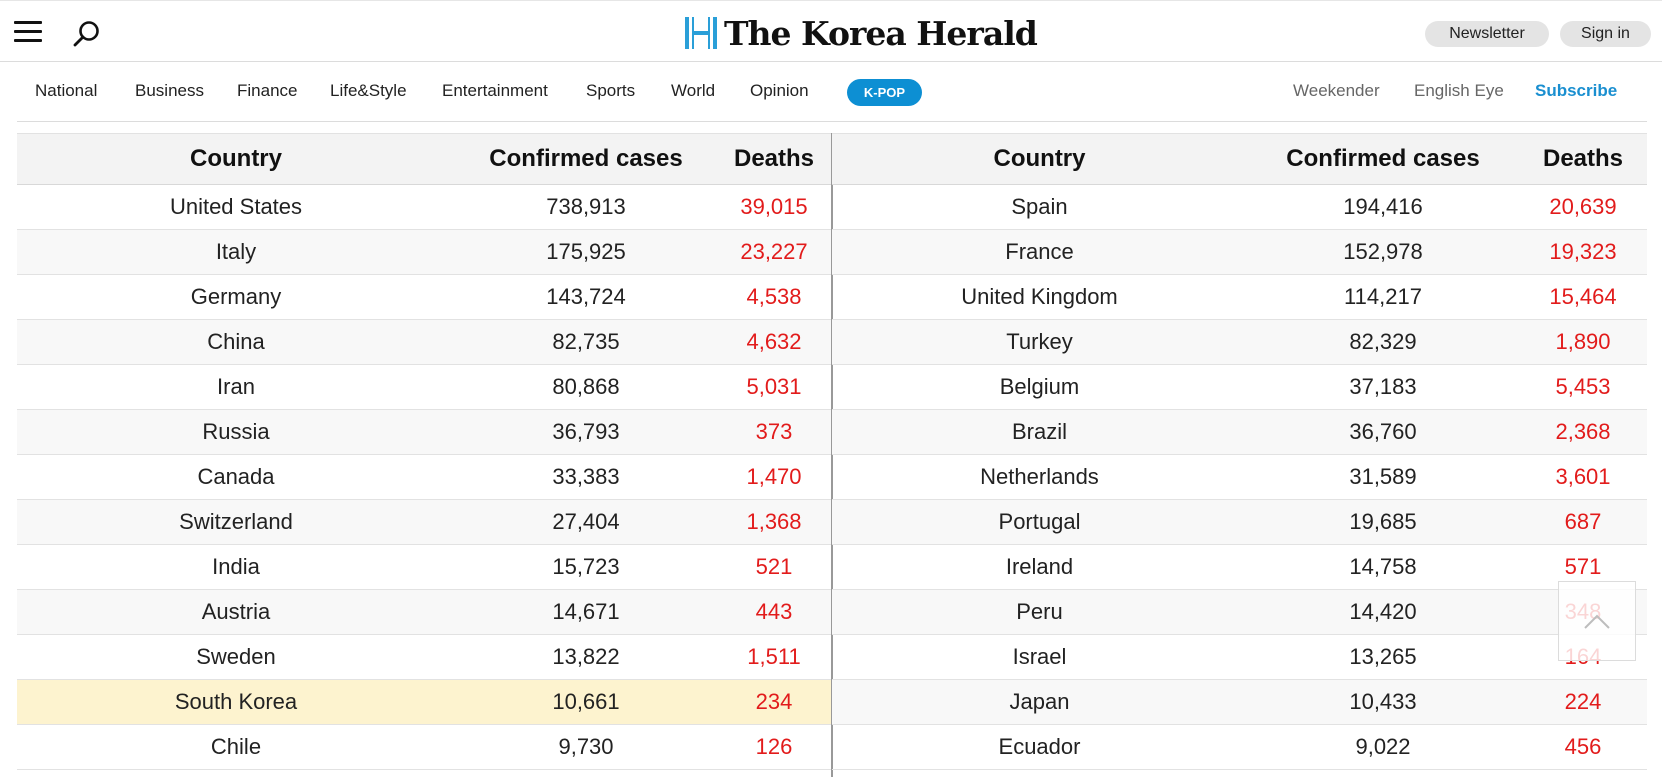  I want to click on deaths-cell: 1,890, so click(1583, 341).